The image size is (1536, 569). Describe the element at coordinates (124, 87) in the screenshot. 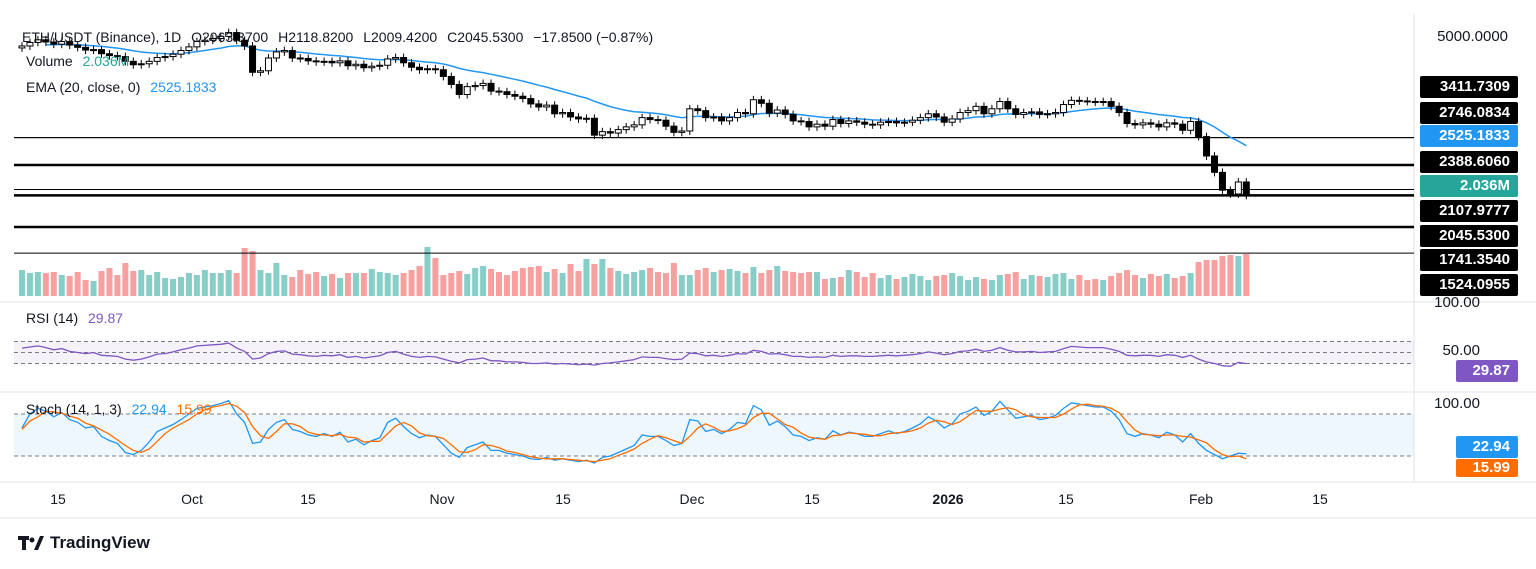

I see `ema-legend: EMA (20, close, 0) 2525.1833` at that location.